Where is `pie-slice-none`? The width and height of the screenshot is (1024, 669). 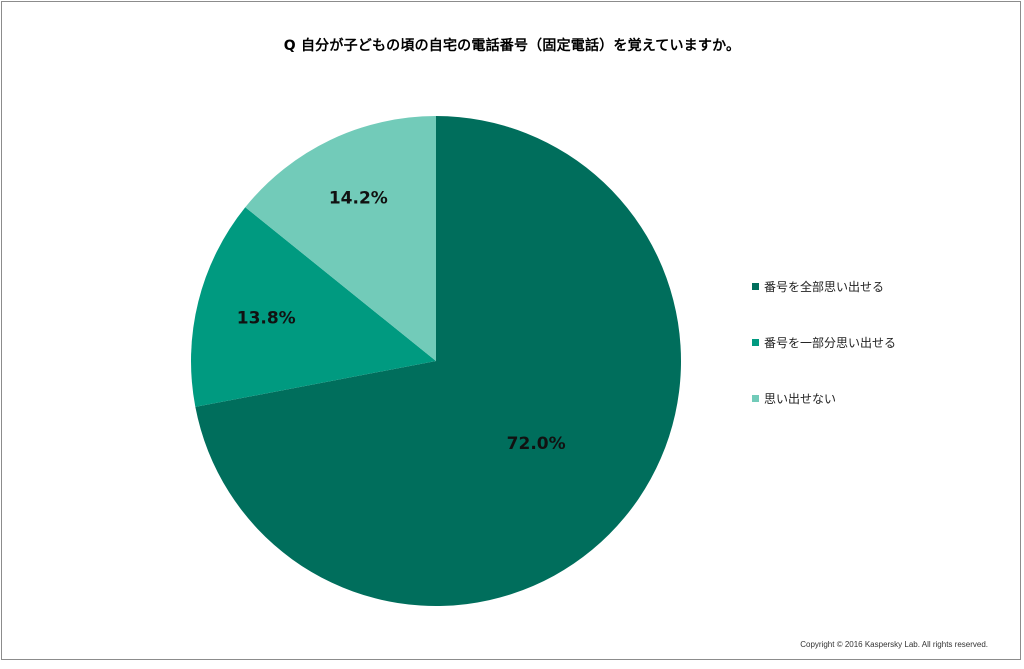
pie-slice-none is located at coordinates (340, 238).